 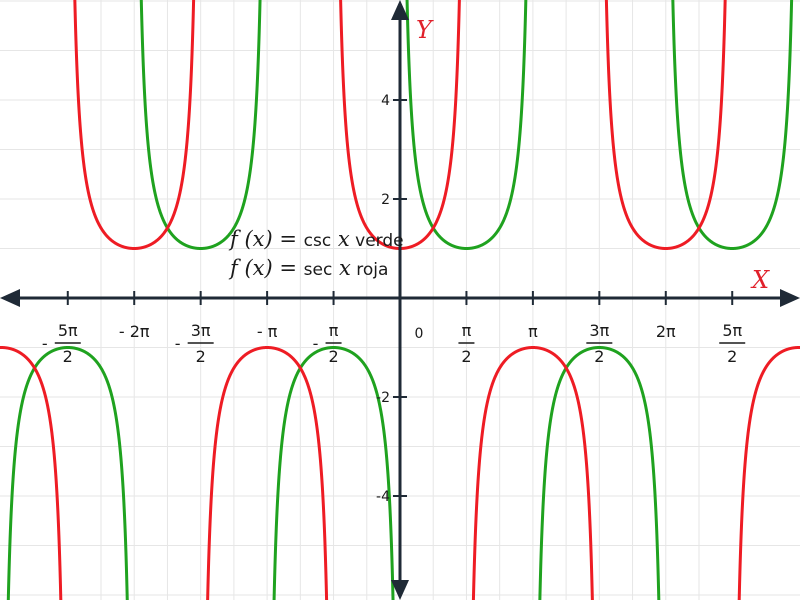 I want to click on y-axis-up-arrow-icon, so click(x=400, y=10).